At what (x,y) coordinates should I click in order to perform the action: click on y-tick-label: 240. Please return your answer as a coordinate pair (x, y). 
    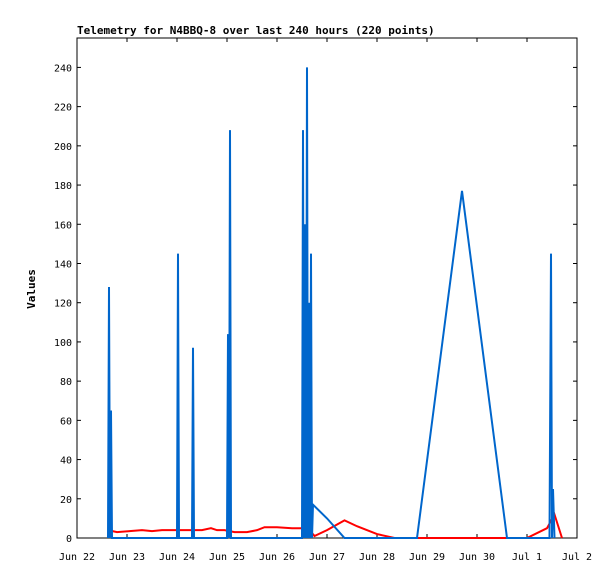
    Looking at the image, I should click on (63, 68).